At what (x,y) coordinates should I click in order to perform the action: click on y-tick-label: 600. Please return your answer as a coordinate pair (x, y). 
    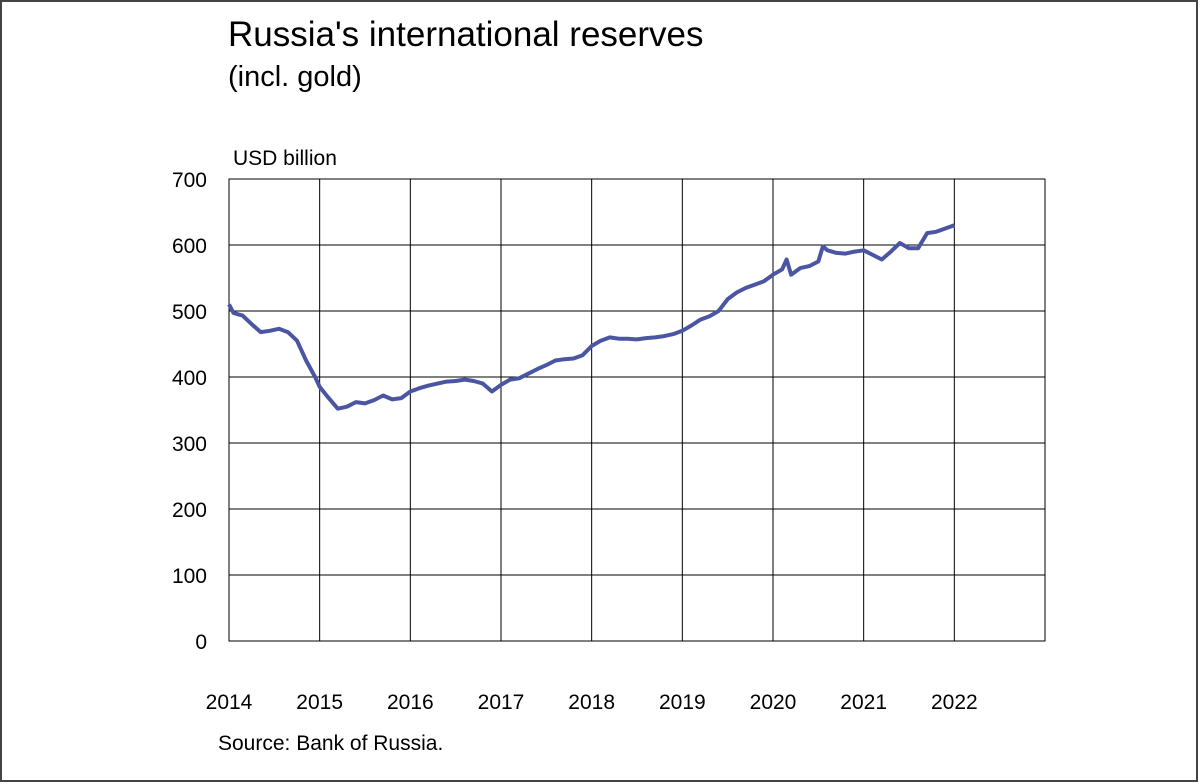
    Looking at the image, I should click on (189, 246).